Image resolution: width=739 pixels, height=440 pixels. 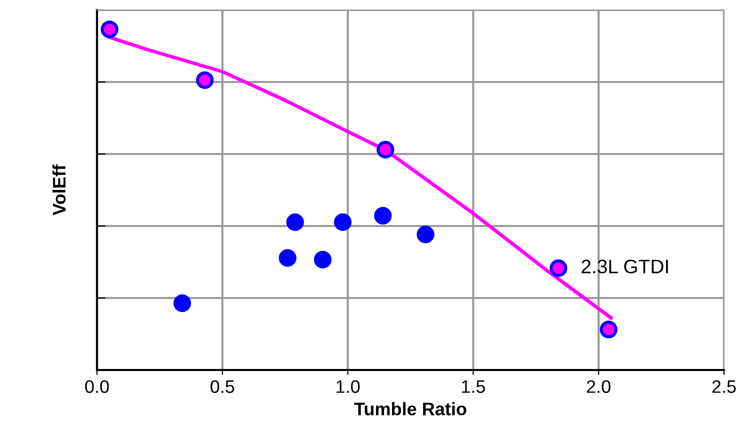 What do you see at coordinates (598, 386) in the screenshot?
I see `x-tick-label: 2.0` at bounding box center [598, 386].